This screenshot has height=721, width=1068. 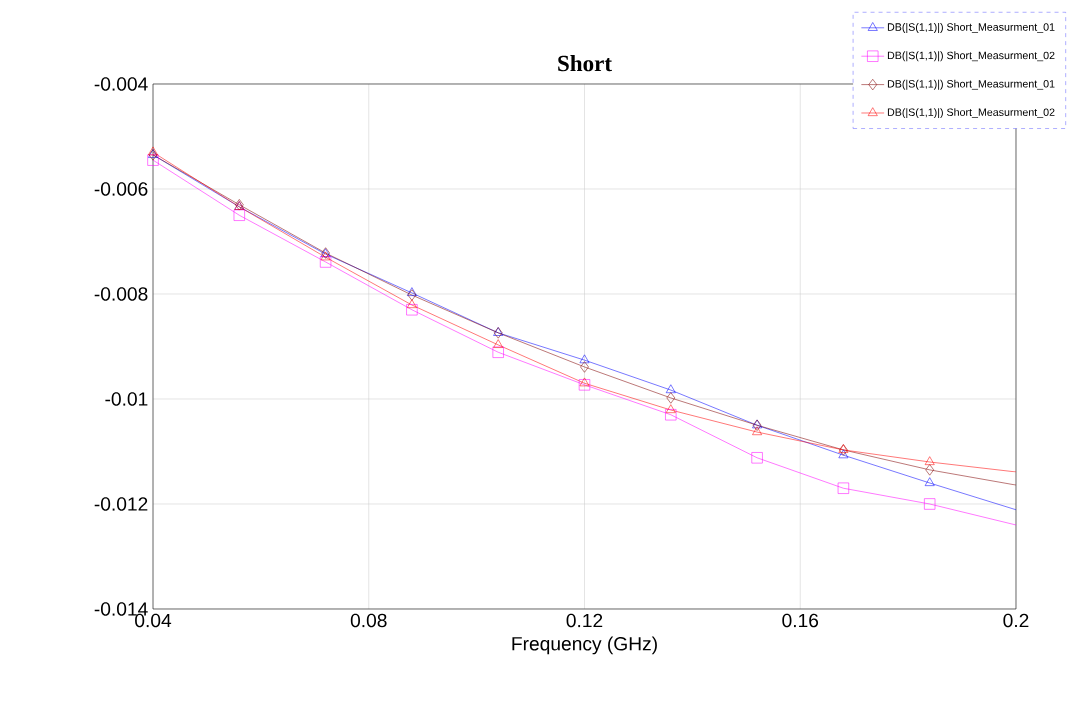 I want to click on y-tick-label: -0.004, so click(x=121, y=84).